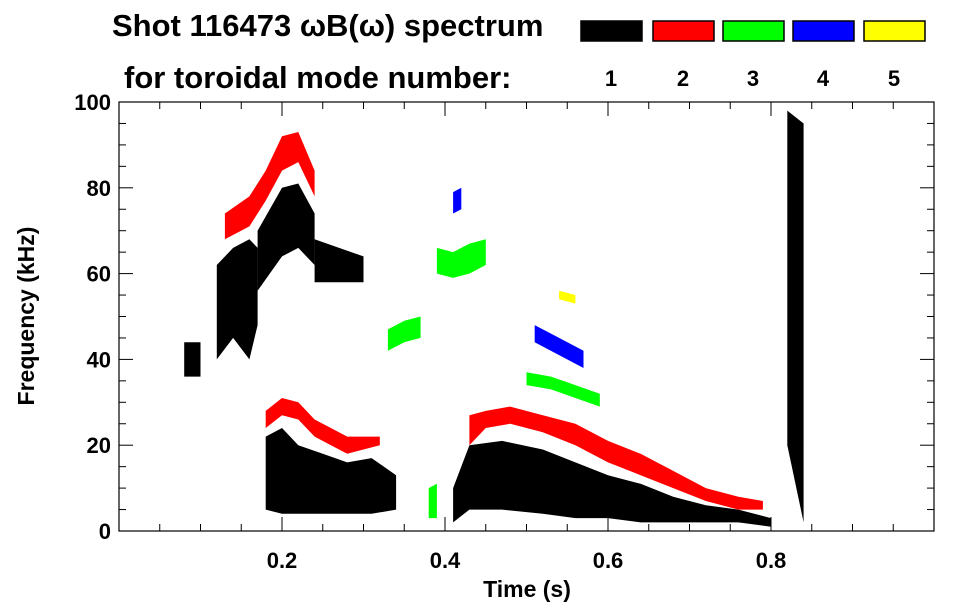 The image size is (963, 615). I want to click on y-tick-label: 40, so click(99, 359).